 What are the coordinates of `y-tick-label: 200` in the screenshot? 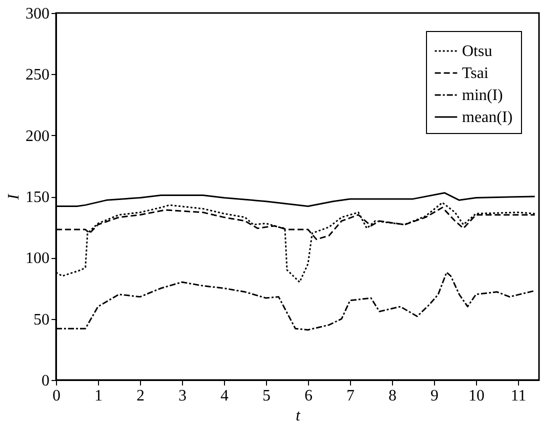 It's located at (38, 136).